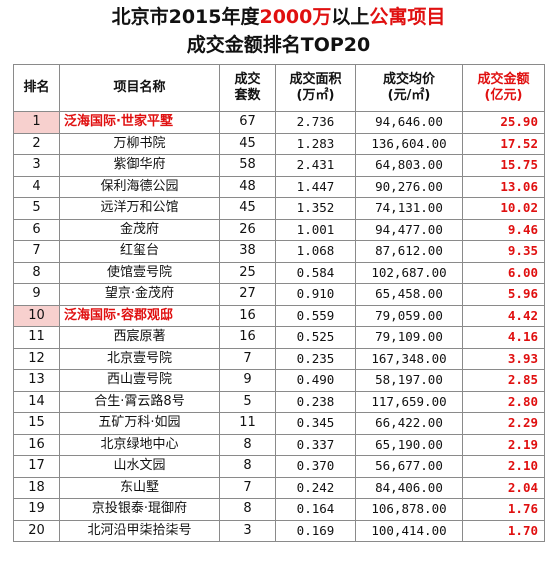  Describe the element at coordinates (408, 79) in the screenshot. I see `header-price-line1: 成交均价` at that location.